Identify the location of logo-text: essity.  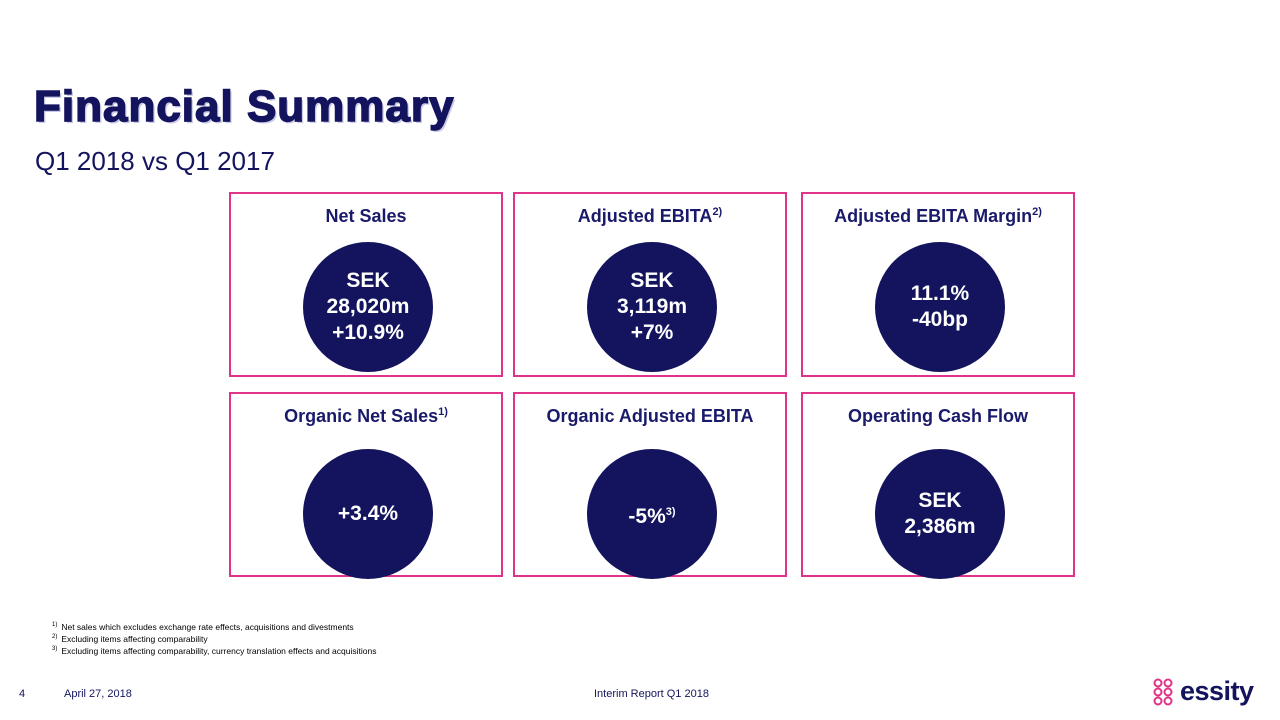
(1217, 691).